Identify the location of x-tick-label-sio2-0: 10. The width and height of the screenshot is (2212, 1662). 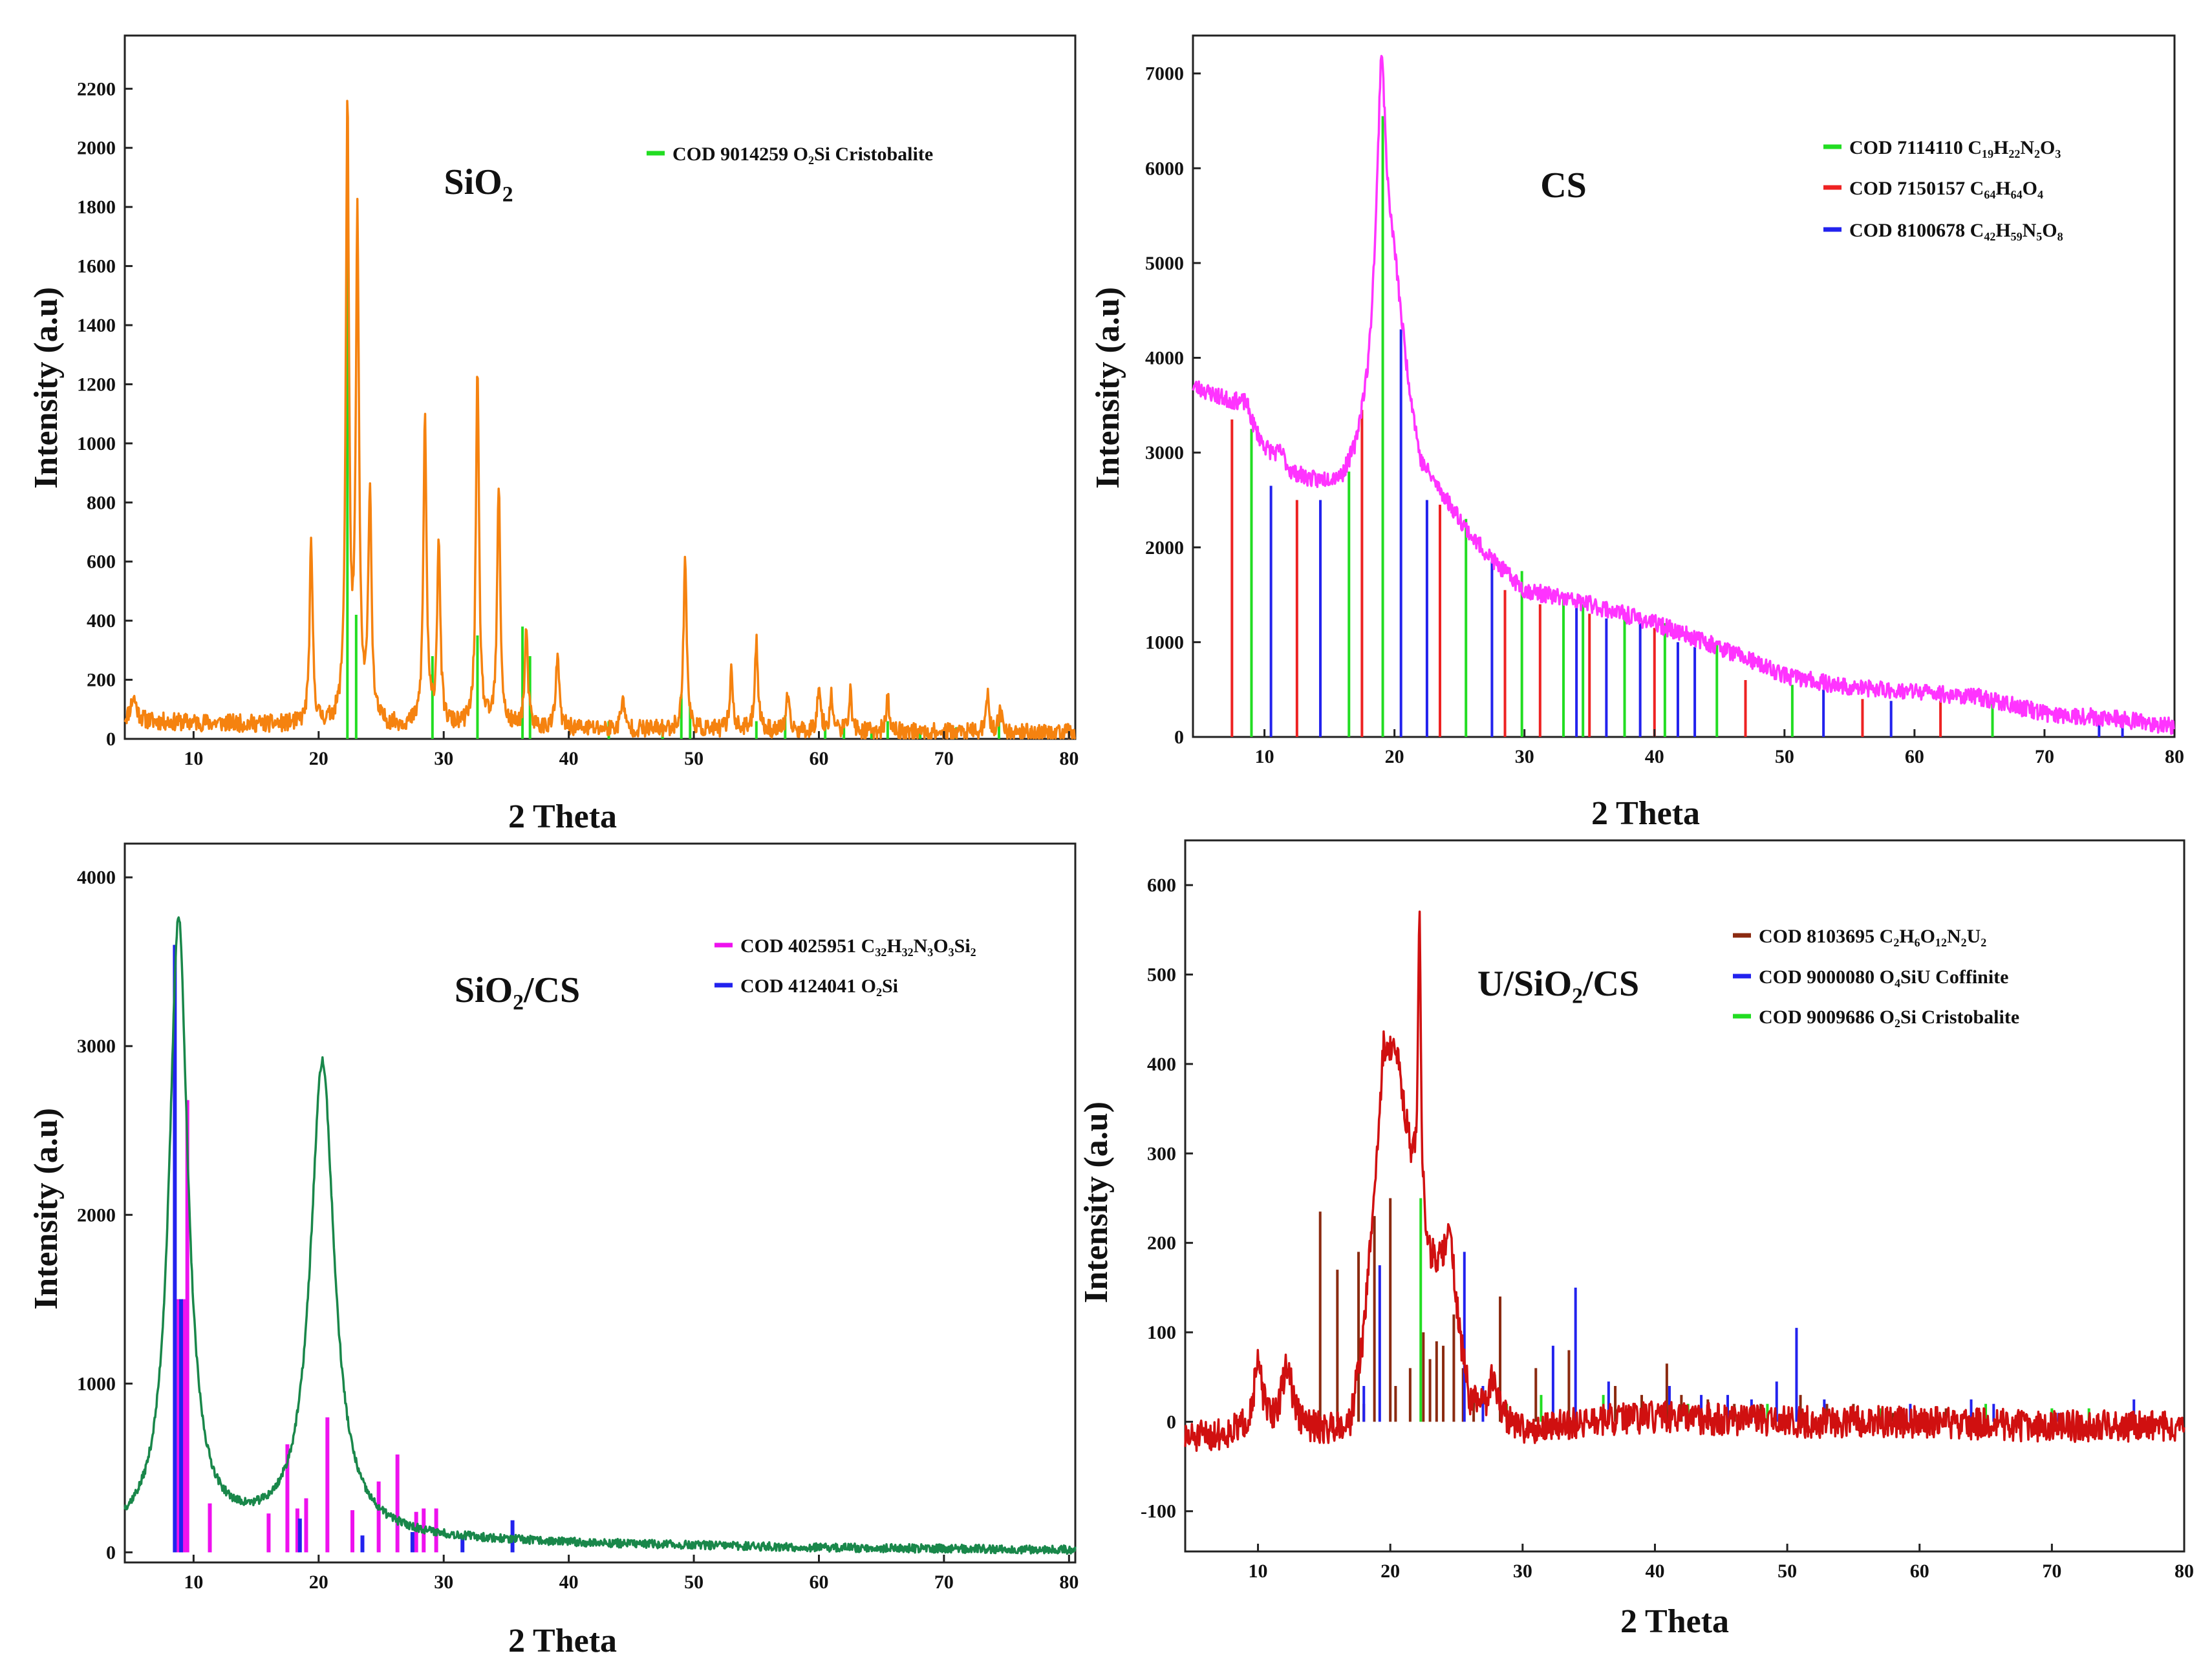
(193, 758).